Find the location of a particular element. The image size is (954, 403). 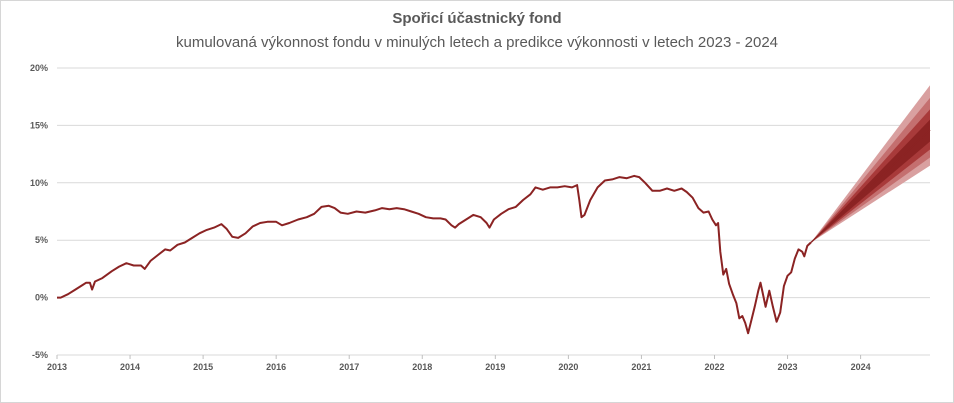

x-tick-label: 2016 is located at coordinates (276, 367).